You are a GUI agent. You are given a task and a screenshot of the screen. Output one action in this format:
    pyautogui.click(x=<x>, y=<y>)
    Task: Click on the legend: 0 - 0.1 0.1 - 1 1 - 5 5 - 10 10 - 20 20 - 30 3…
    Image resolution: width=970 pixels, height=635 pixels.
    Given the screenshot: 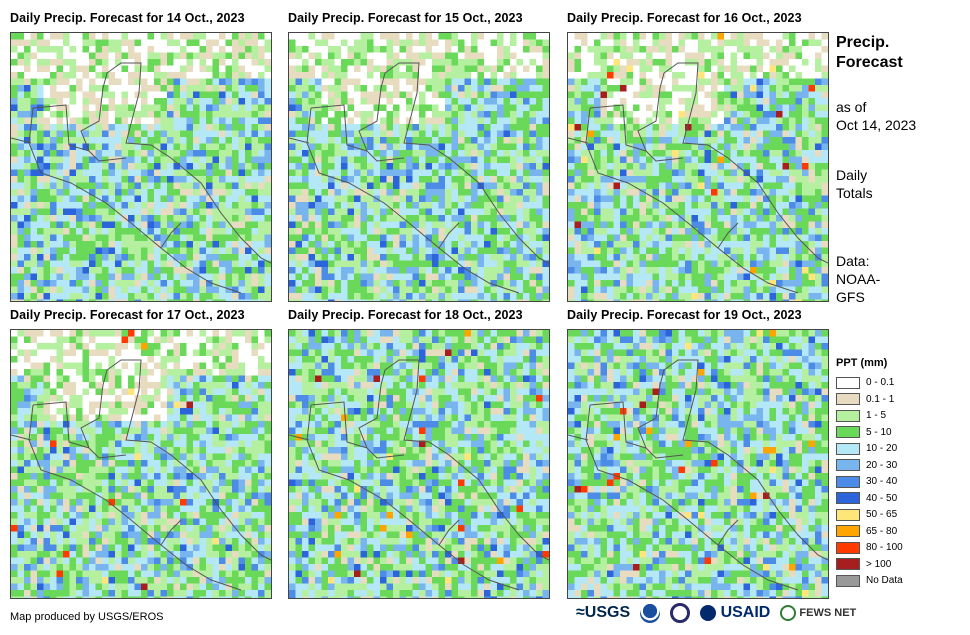 What is the action you would take?
    pyautogui.click(x=869, y=482)
    